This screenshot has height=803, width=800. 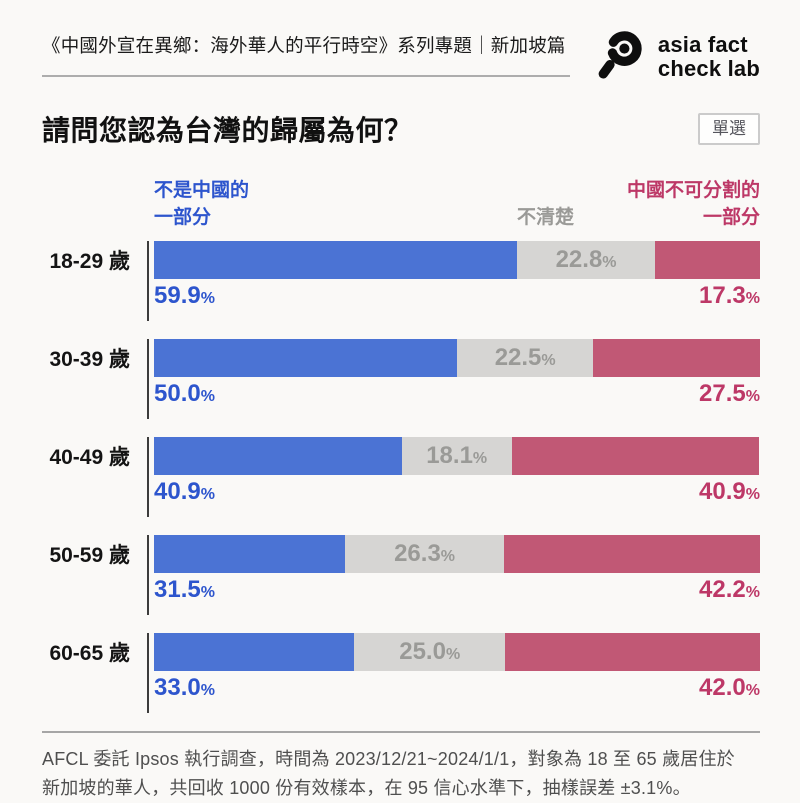 I want to click on bar-row-18-29: 18-29 歲 22.8% 59.9% 17.3%, so click(x=401, y=281).